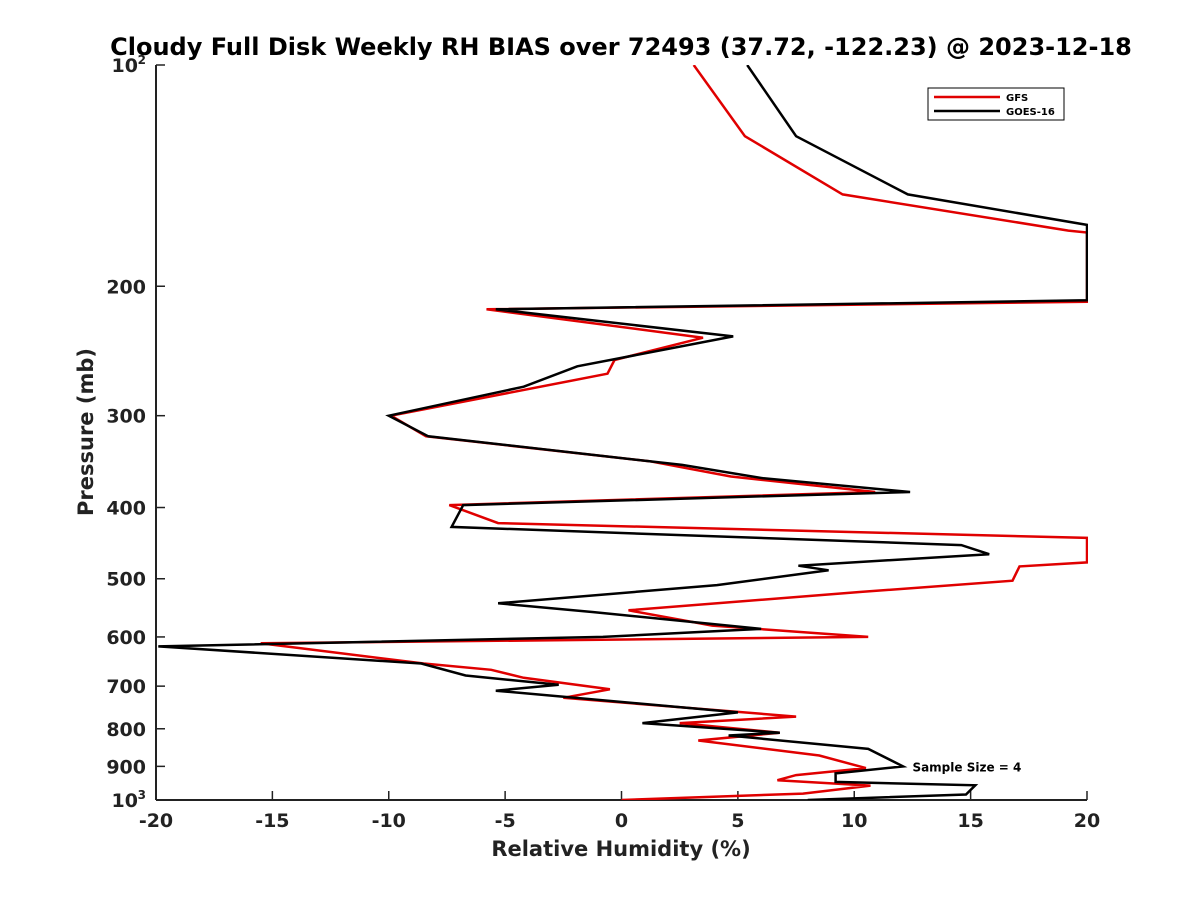 The width and height of the screenshot is (1200, 900). I want to click on legend-box, so click(996, 104).